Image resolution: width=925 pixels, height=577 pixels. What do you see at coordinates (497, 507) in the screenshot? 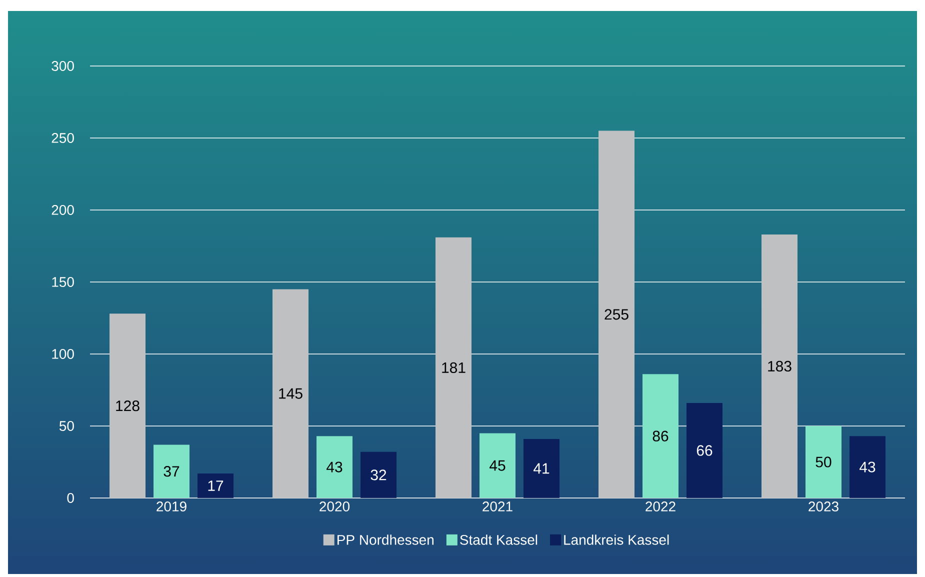
I see `x-tick-label: 2021` at bounding box center [497, 507].